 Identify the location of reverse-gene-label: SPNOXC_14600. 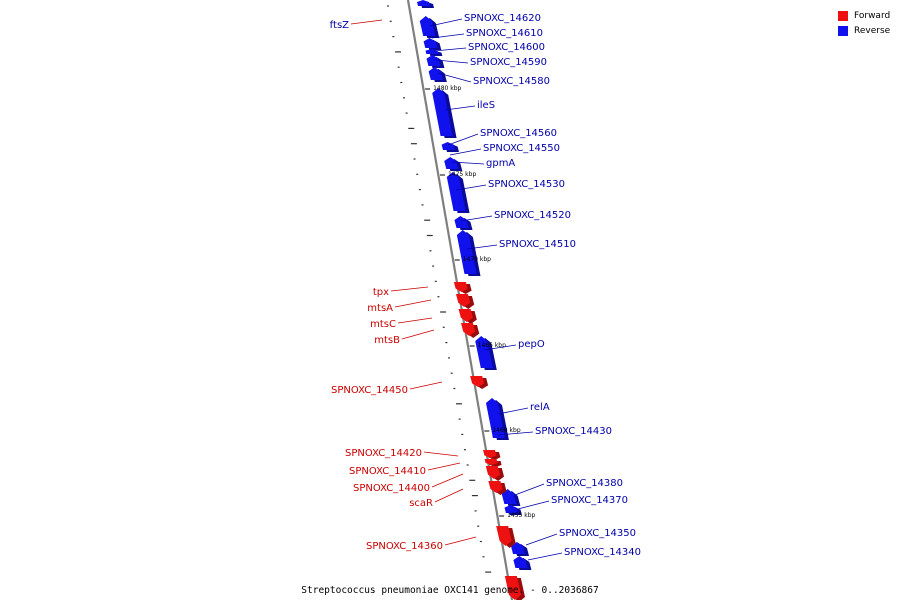
(506, 47).